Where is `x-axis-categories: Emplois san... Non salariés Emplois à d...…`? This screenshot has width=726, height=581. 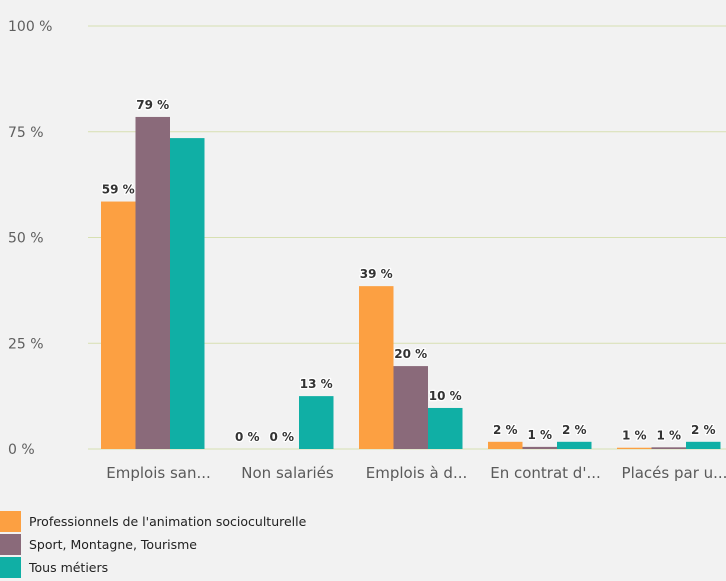 x-axis-categories: Emplois san... Non salariés Emplois à d...… is located at coordinates (416, 473).